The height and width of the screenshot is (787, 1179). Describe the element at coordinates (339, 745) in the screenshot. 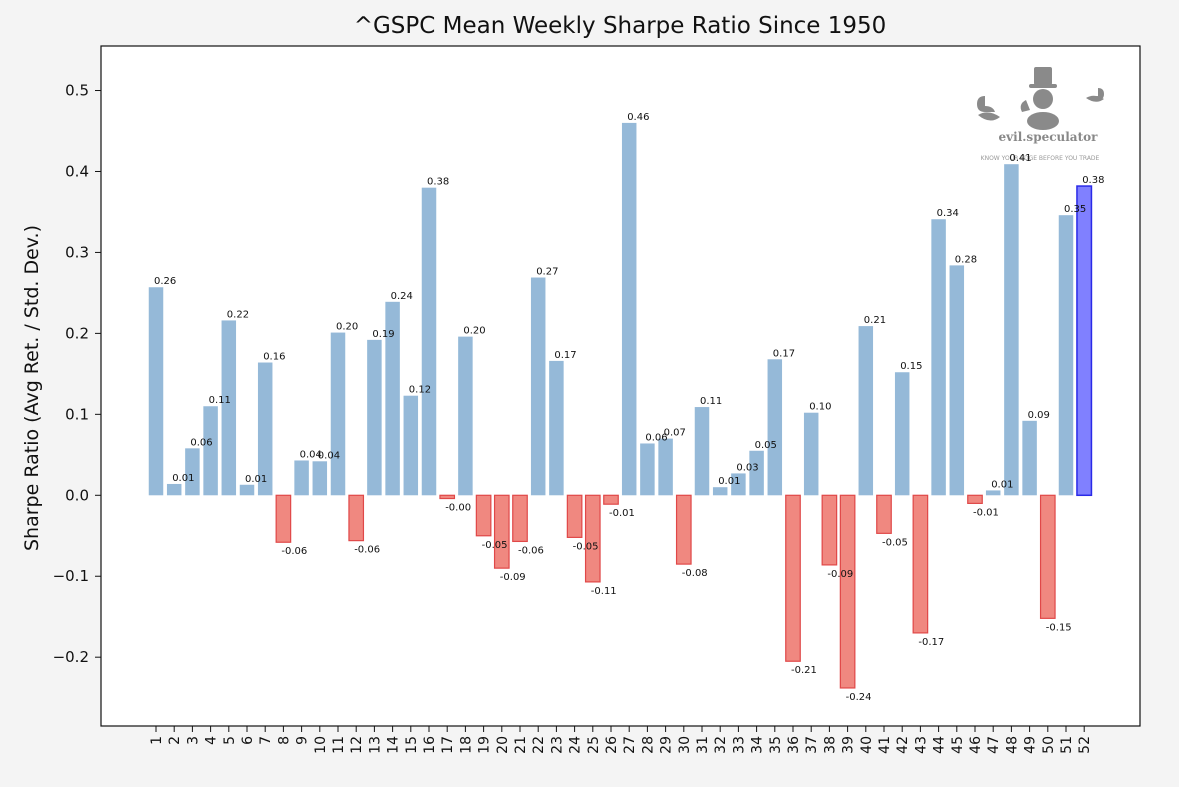

I see `x-tick-label-week-11: 11` at that location.